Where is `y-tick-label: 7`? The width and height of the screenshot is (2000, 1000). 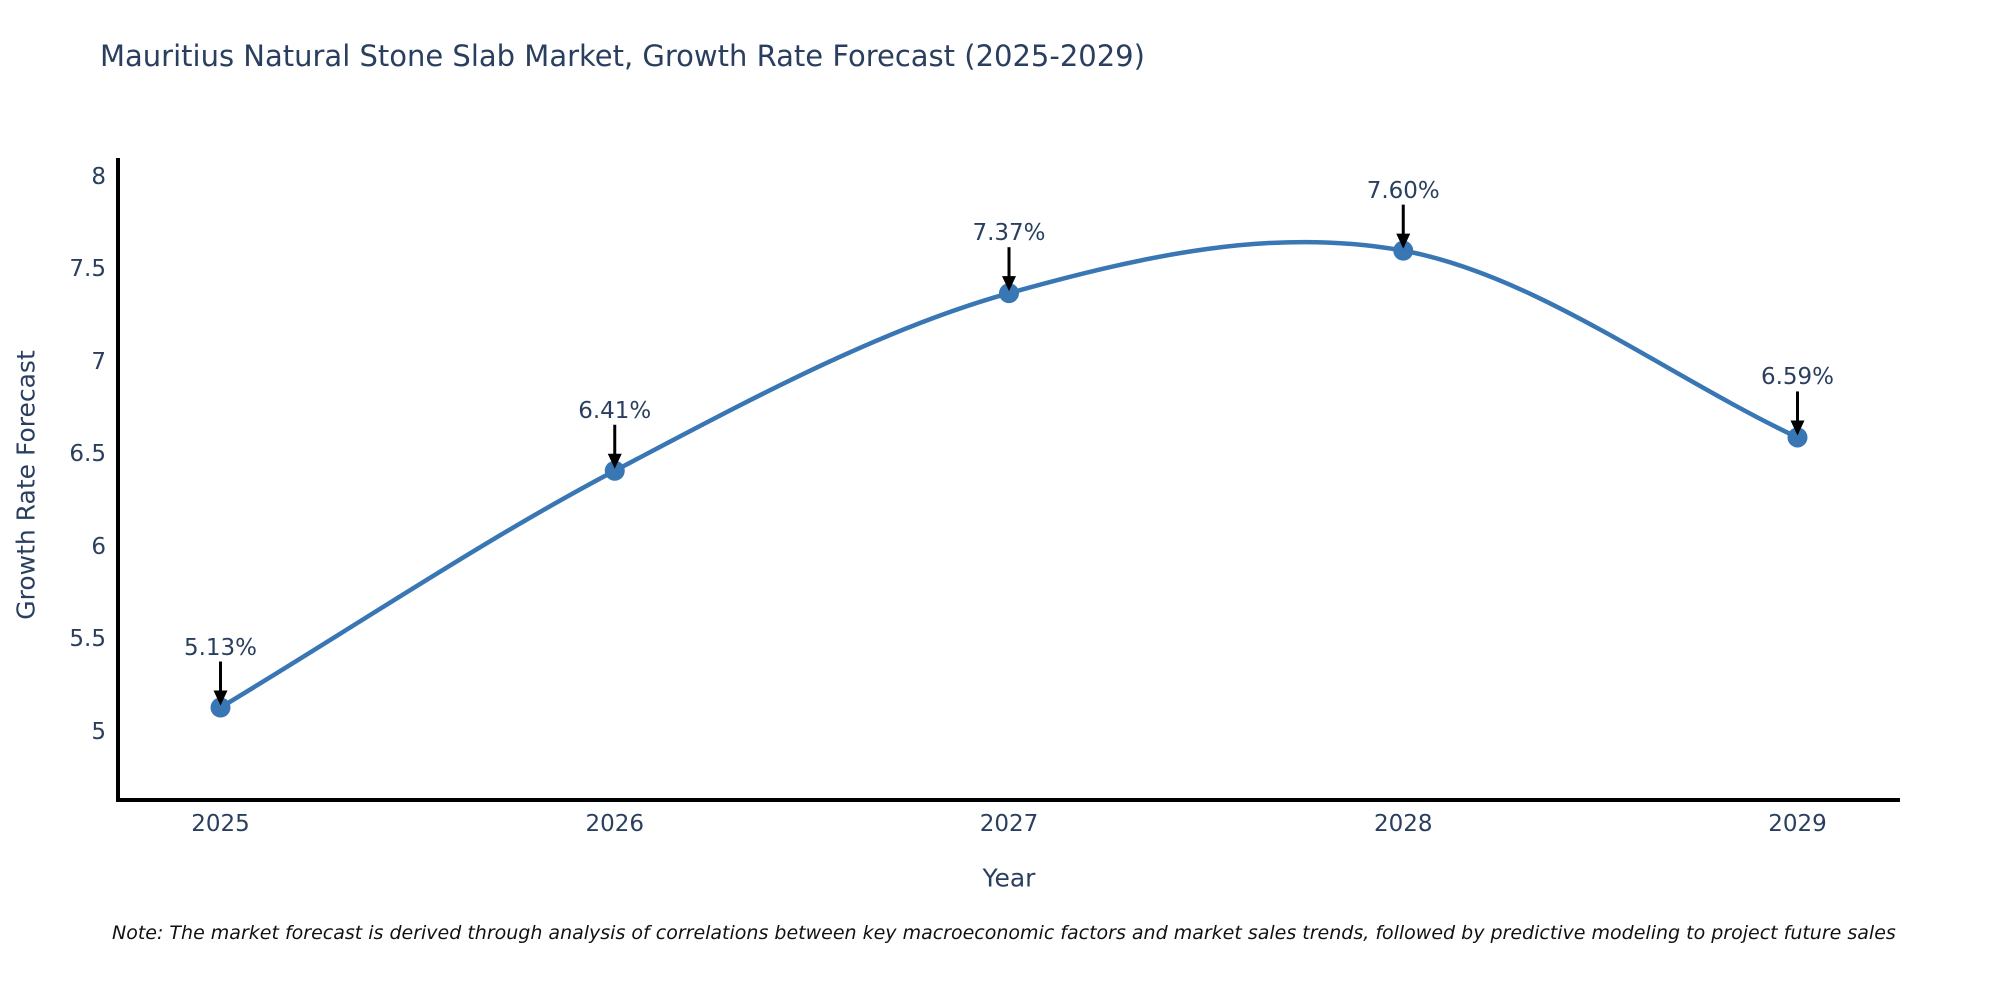 y-tick-label: 7 is located at coordinates (98, 361).